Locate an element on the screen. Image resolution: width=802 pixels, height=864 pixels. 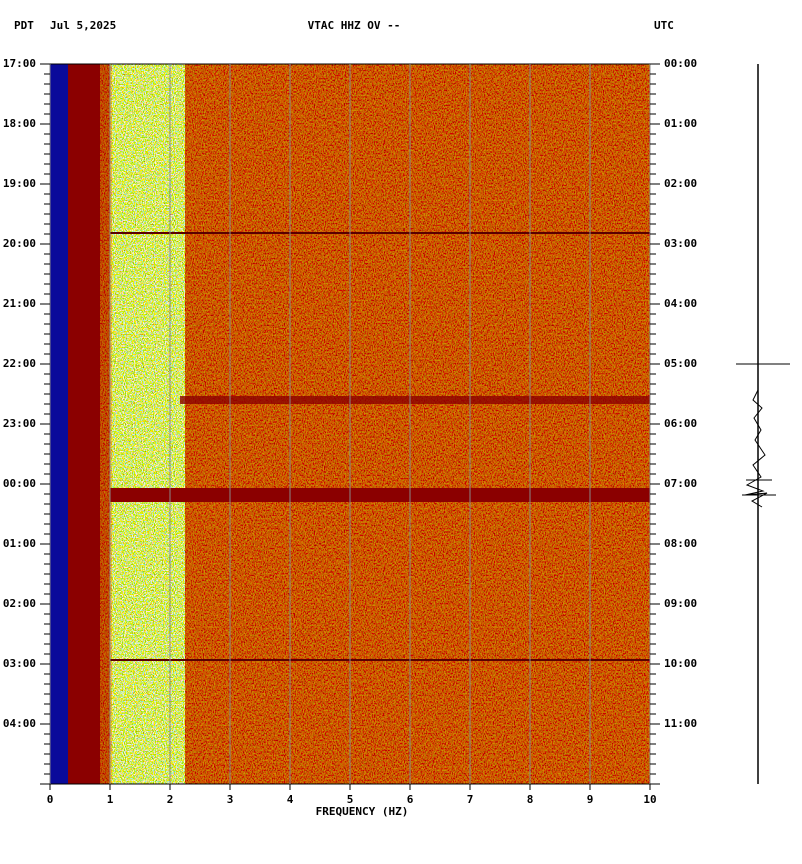
x-tick-label: 8 is located at coordinates (530, 799).